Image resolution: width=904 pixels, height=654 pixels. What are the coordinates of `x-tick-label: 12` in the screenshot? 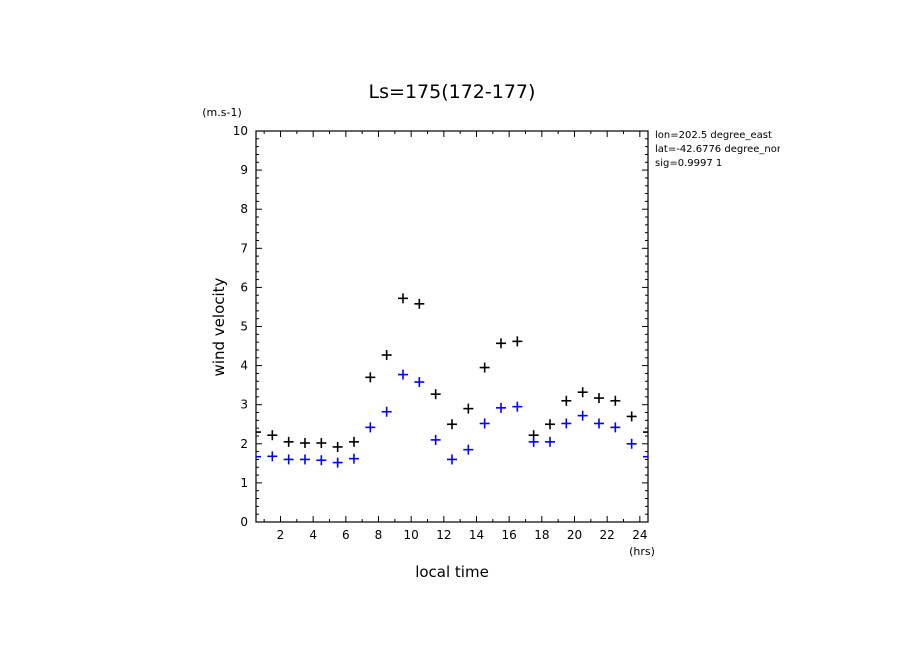 It's located at (443, 535).